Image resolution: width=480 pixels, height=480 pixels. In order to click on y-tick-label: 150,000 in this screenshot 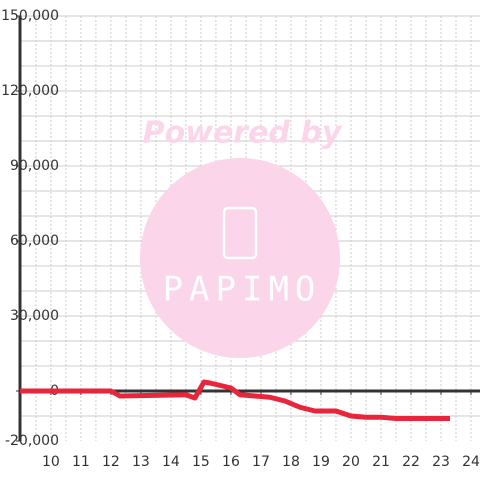, I will do `click(30, 16)`.